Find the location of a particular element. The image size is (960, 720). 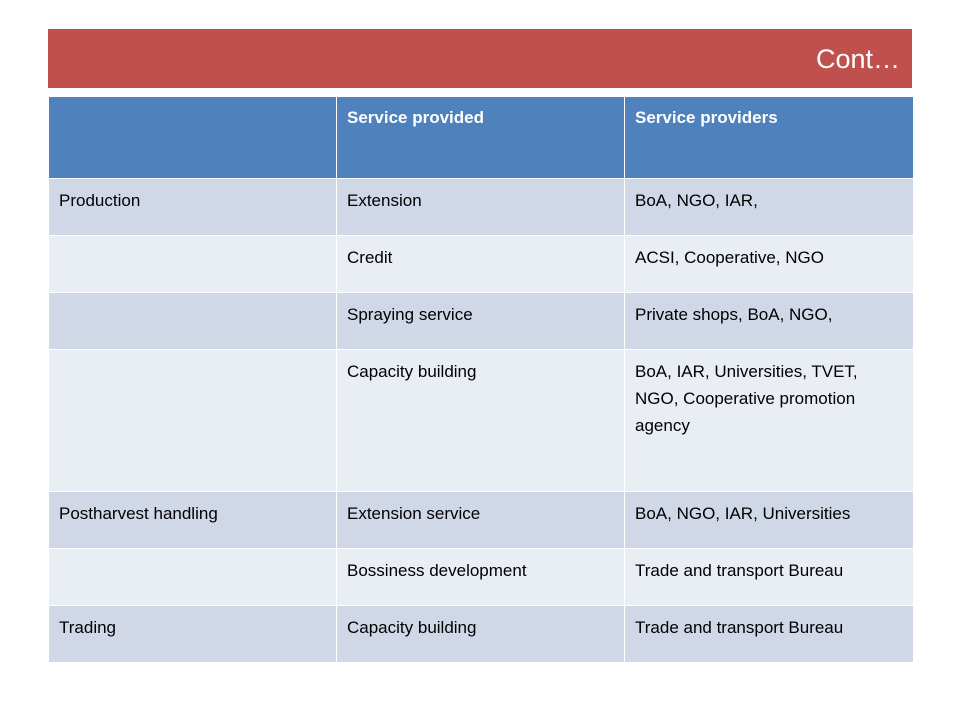

header-cell-stage is located at coordinates (192, 137).